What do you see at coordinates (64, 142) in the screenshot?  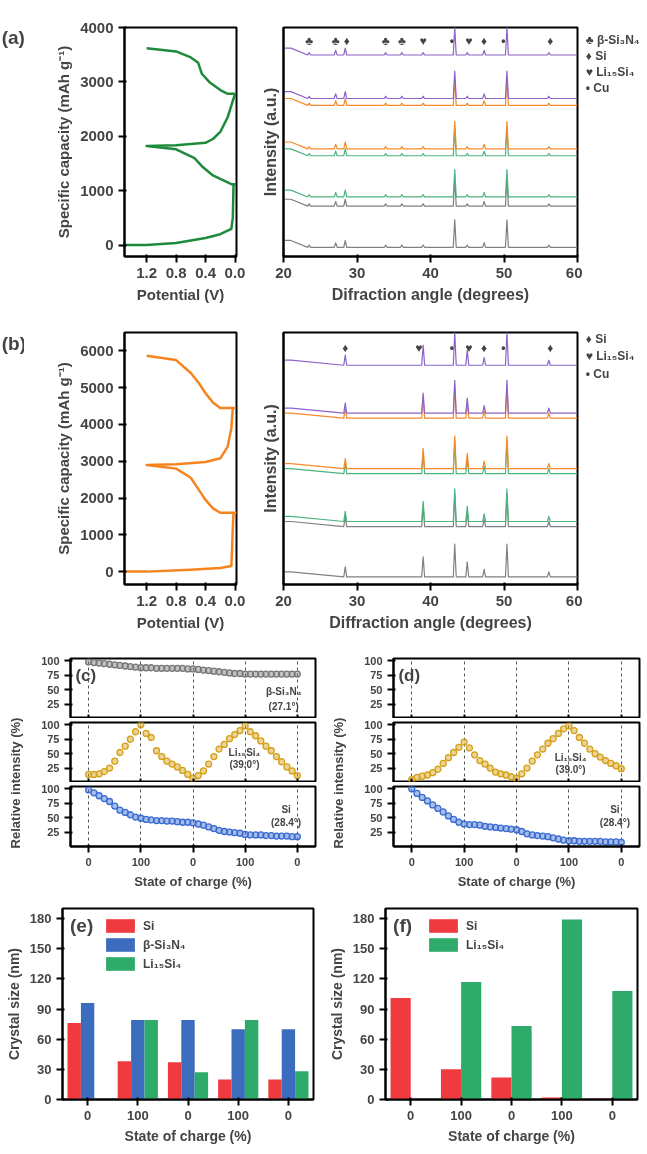 I see `y-axis-title: Specific capacity (mAh g⁻¹)` at bounding box center [64, 142].